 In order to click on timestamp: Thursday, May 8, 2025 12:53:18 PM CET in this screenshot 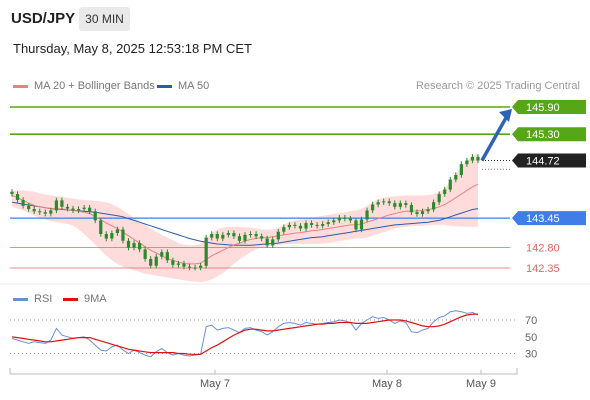, I will do `click(132, 48)`.